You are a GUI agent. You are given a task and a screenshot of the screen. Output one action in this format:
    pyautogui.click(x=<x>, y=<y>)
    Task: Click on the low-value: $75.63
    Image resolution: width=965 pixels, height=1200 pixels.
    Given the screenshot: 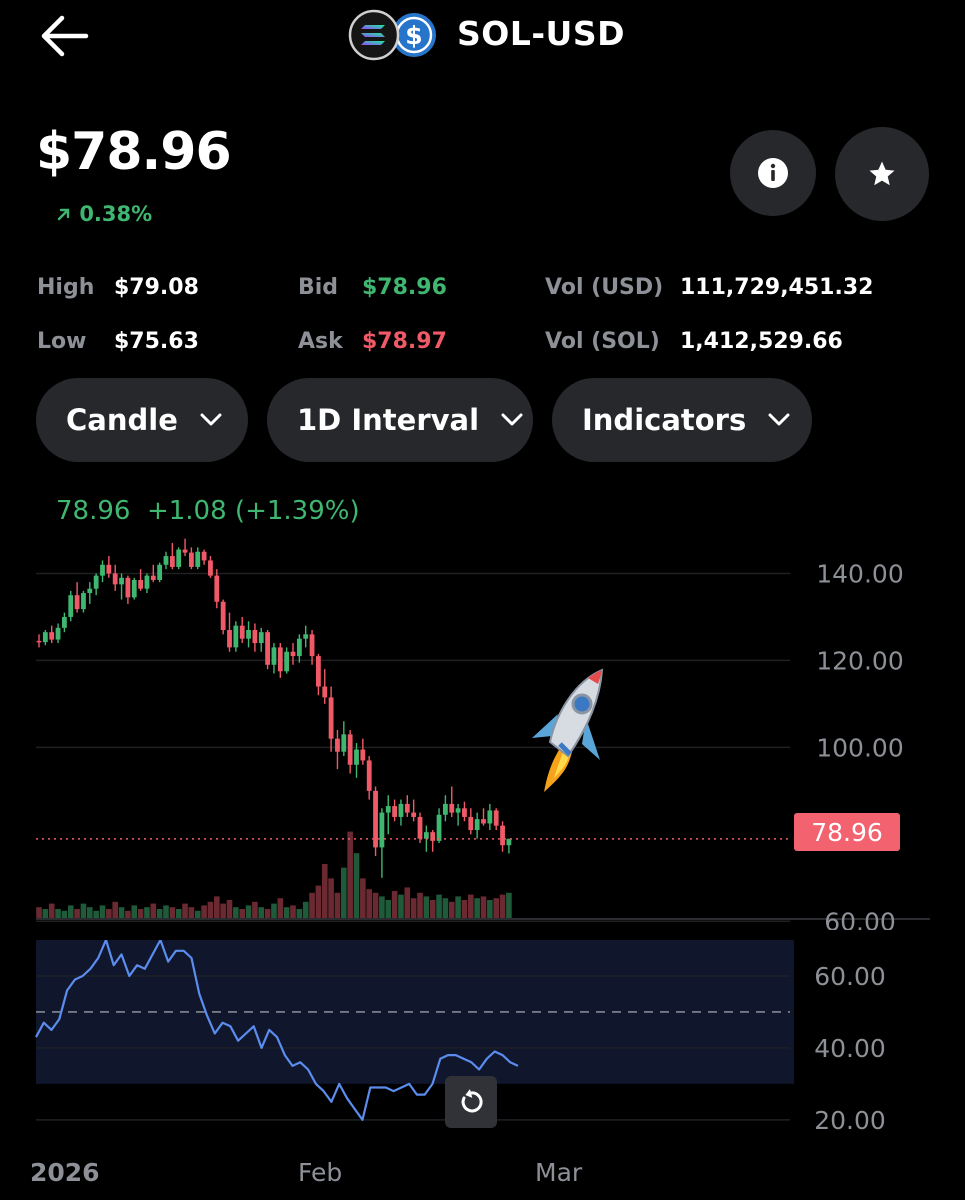 What is the action you would take?
    pyautogui.click(x=156, y=341)
    